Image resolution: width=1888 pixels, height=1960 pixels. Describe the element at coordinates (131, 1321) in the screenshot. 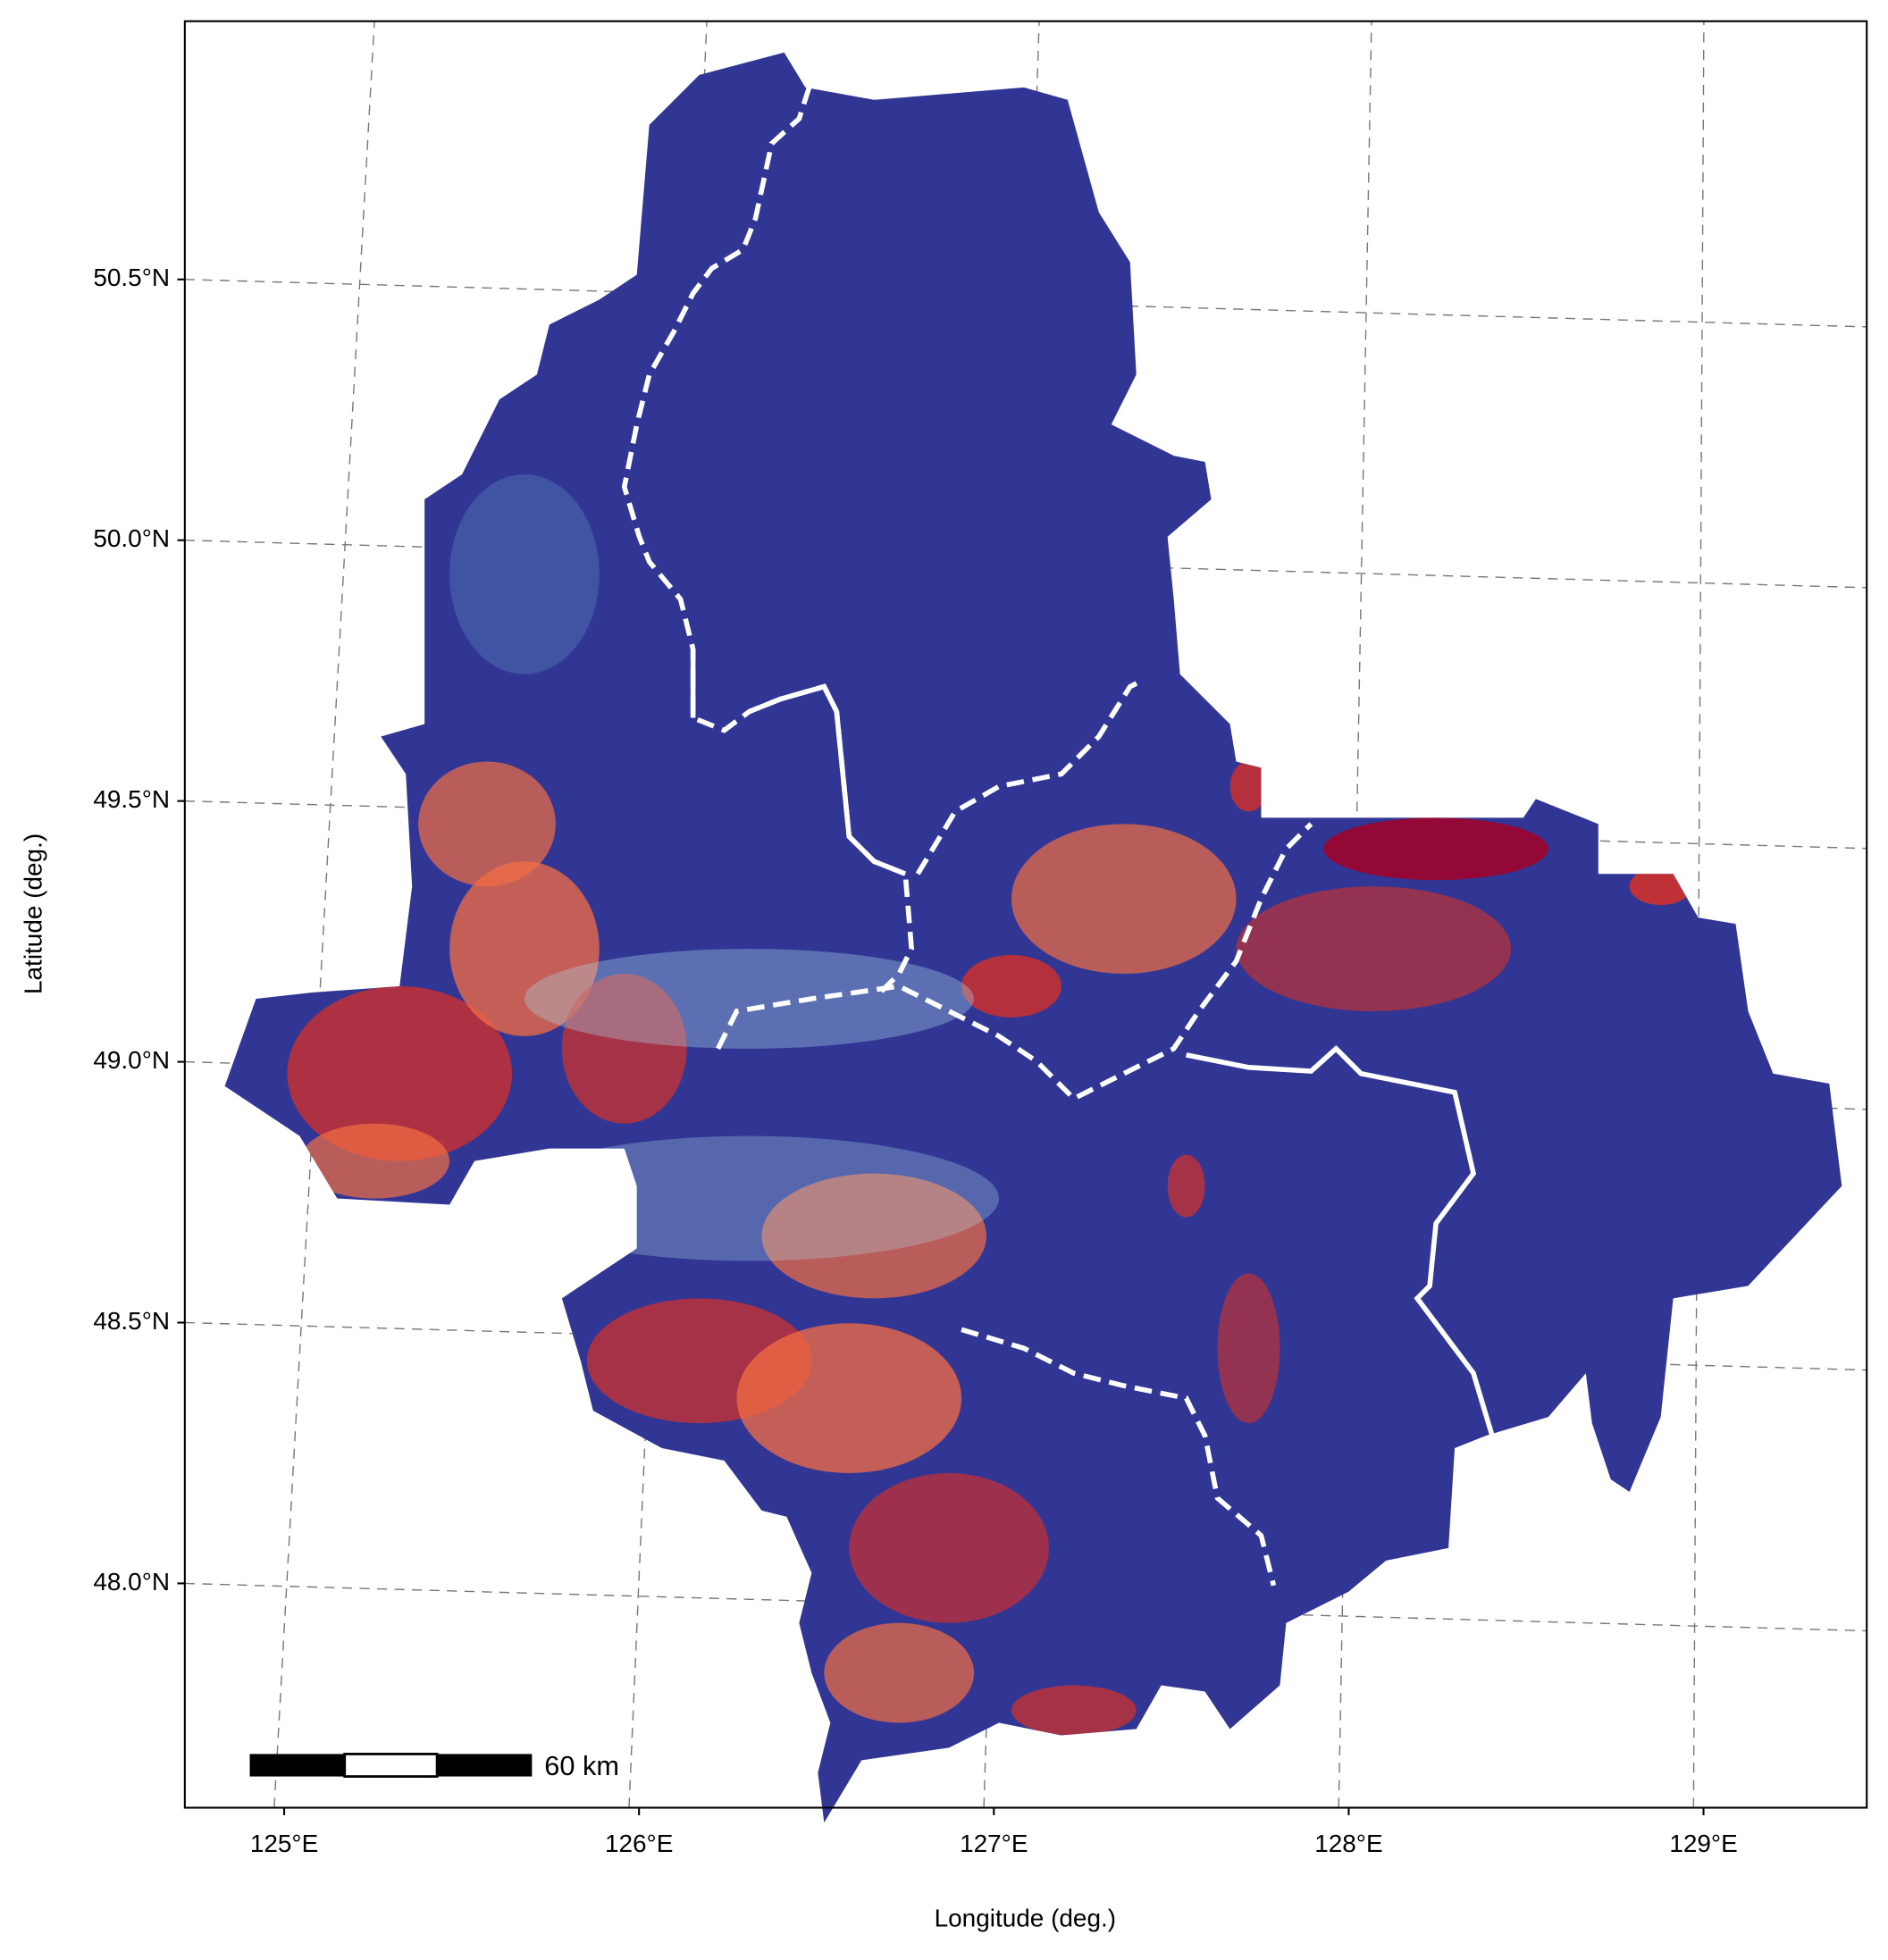

I see `y-tick-label: 48.5°N` at that location.